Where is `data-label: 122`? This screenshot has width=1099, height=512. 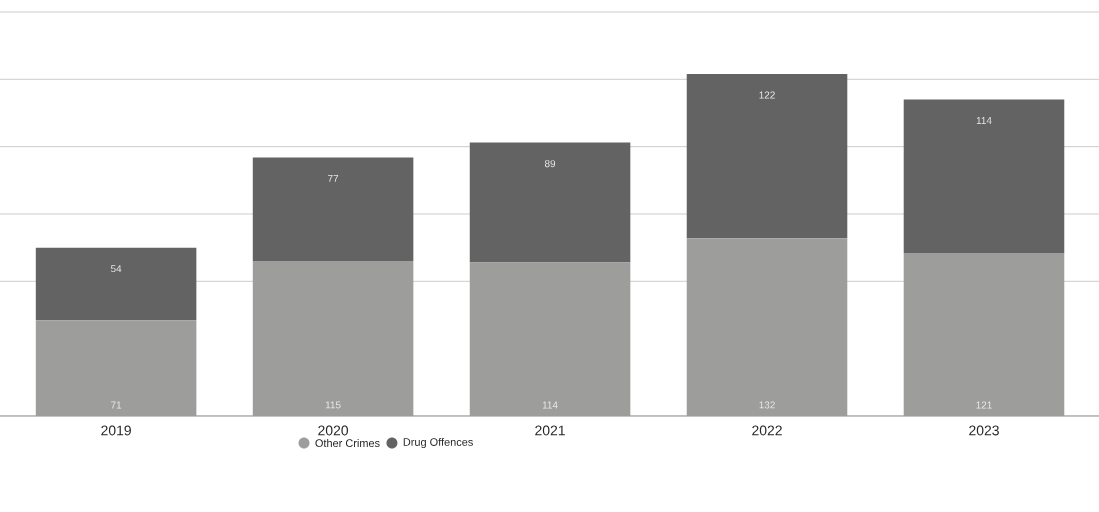 data-label: 122 is located at coordinates (767, 95).